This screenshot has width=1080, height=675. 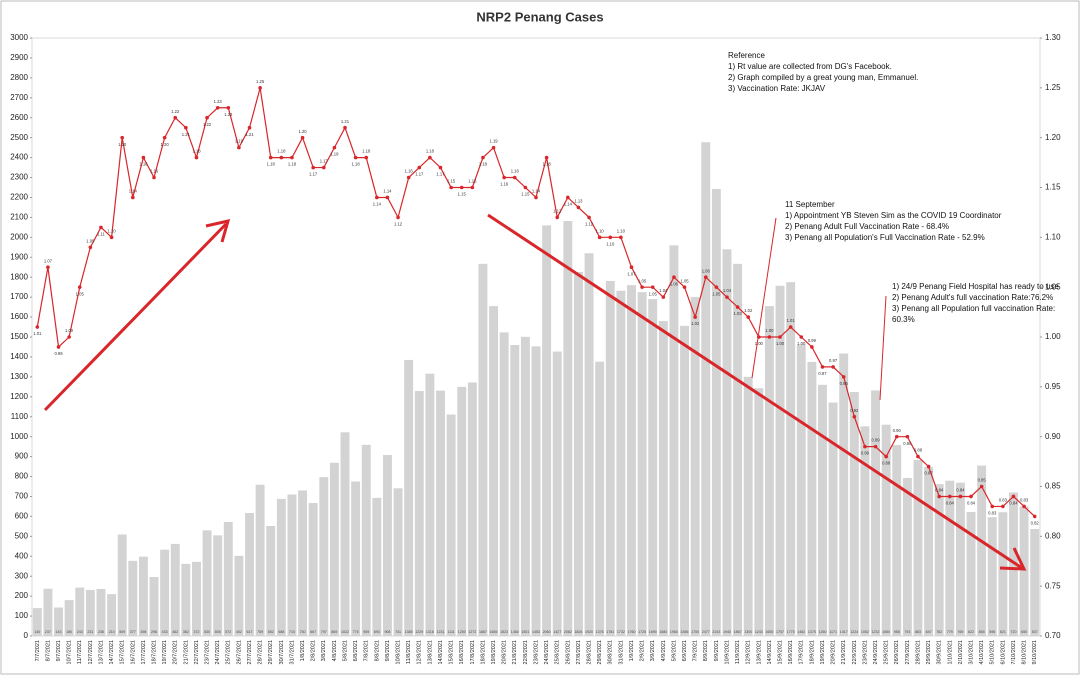 I want to click on x-tick-label: 24/9/2021, so click(x=876, y=652).